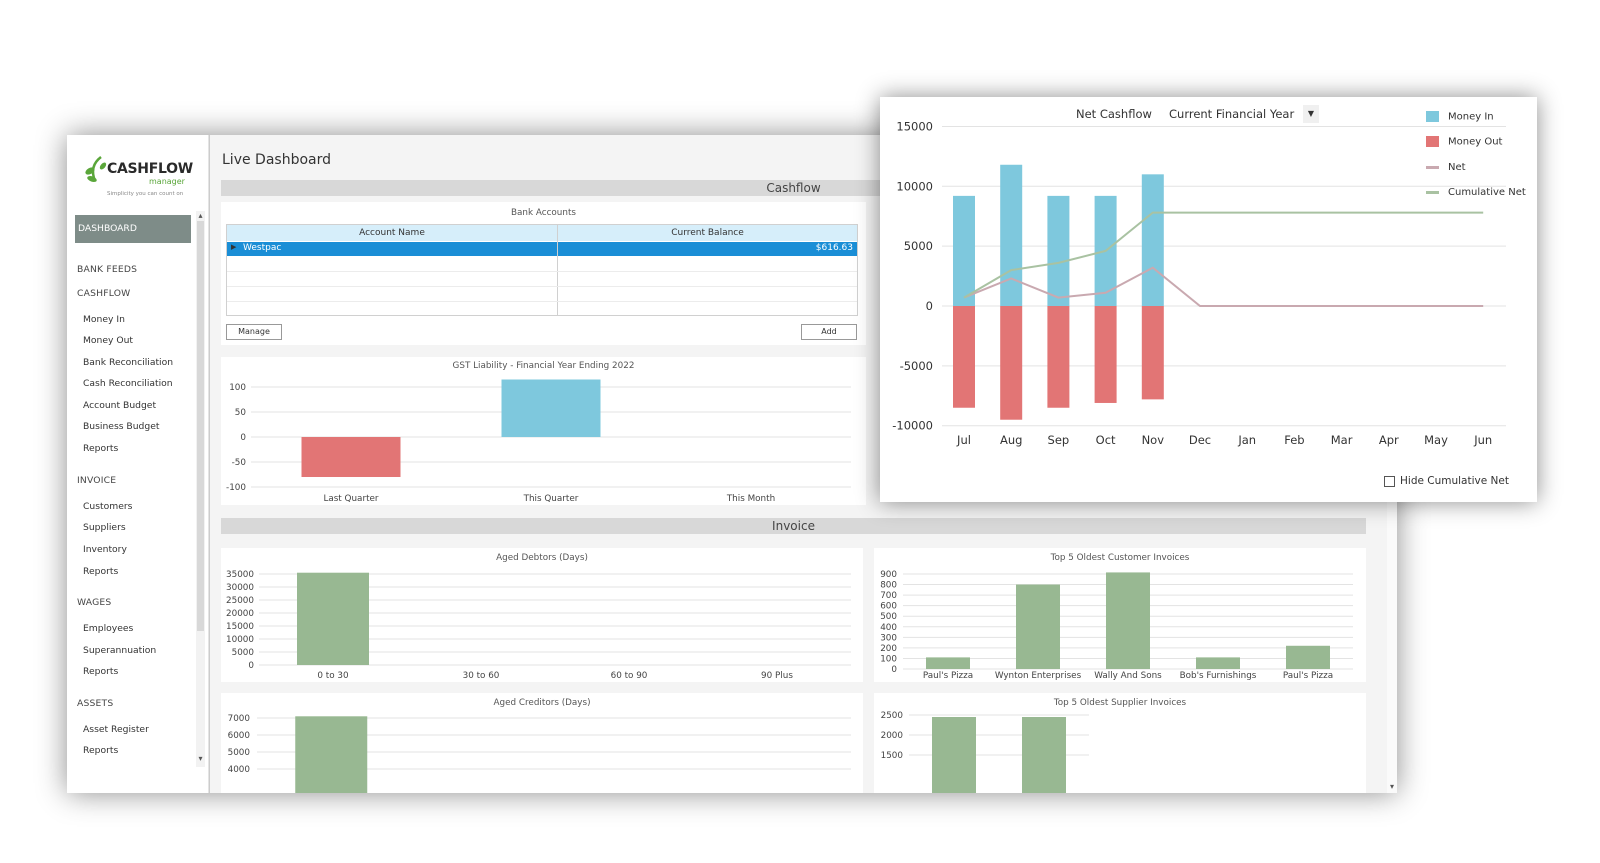 The image size is (1600, 863). What do you see at coordinates (239, 719) in the screenshot?
I see `y-tick-label: 7000` at bounding box center [239, 719].